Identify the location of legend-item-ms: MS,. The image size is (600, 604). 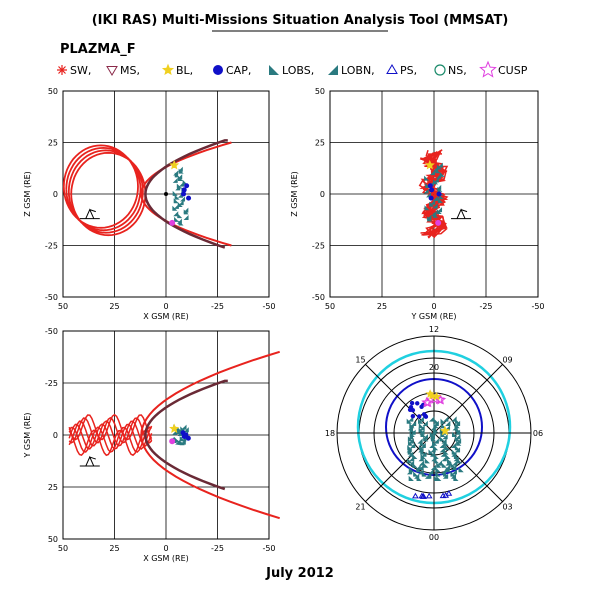
(123, 70).